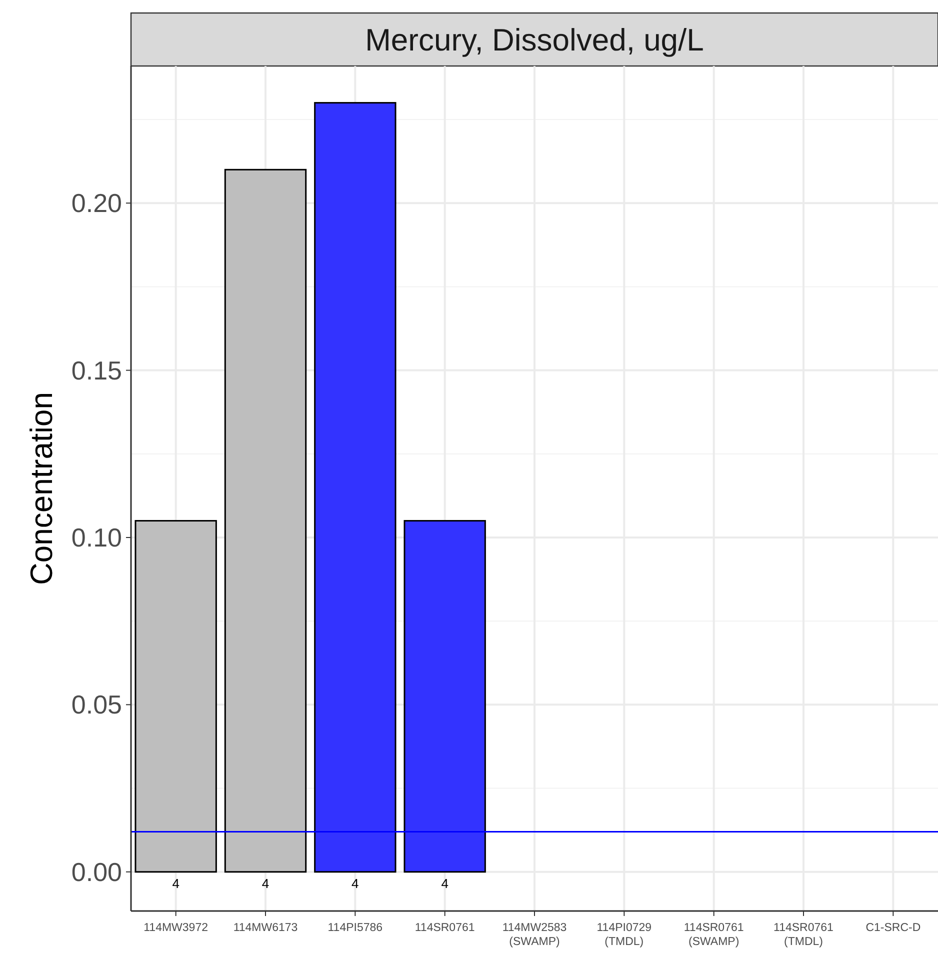 The width and height of the screenshot is (938, 953). Describe the element at coordinates (444, 928) in the screenshot. I see `x-tick-label: 114SR0761` at that location.